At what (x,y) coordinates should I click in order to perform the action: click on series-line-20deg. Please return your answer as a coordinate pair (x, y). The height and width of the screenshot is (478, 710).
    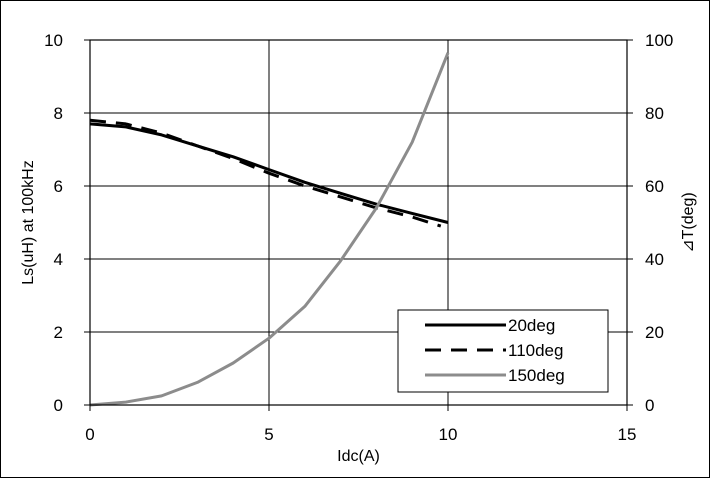
    Looking at the image, I should click on (269, 173).